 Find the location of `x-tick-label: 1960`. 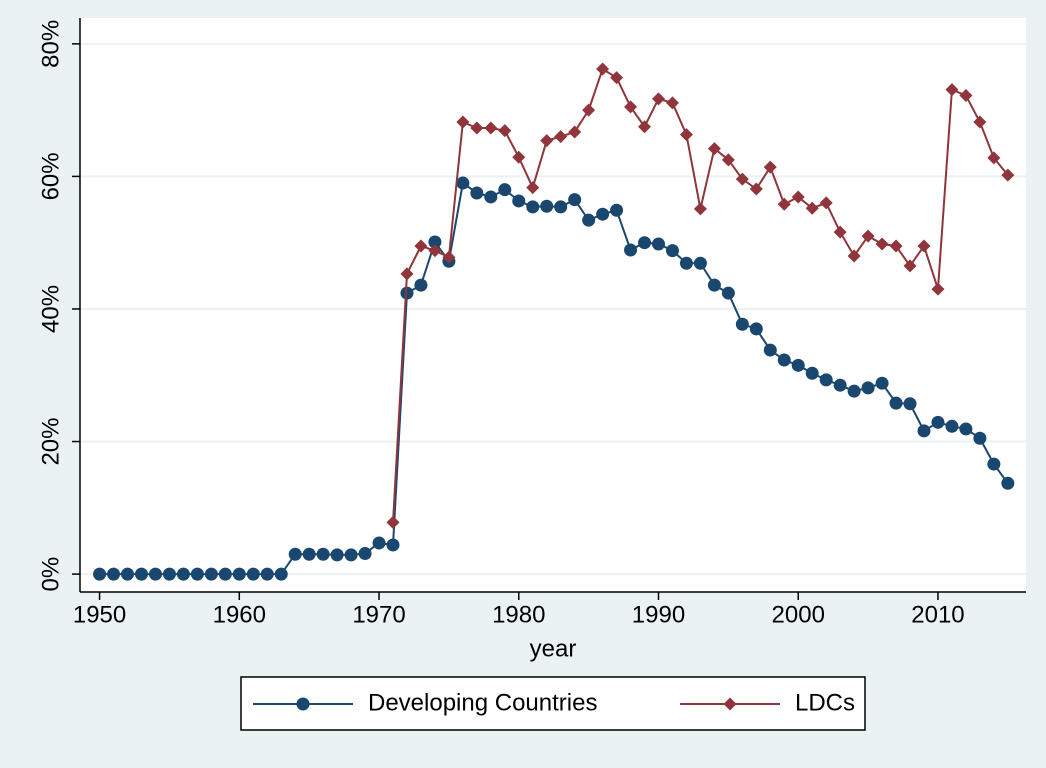

x-tick-label: 1960 is located at coordinates (239, 614).